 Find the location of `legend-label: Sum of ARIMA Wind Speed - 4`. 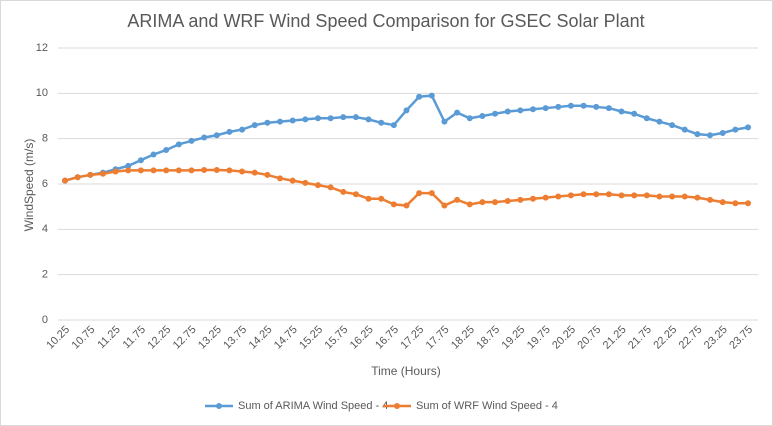

legend-label: Sum of ARIMA Wind Speed - 4 is located at coordinates (313, 406).